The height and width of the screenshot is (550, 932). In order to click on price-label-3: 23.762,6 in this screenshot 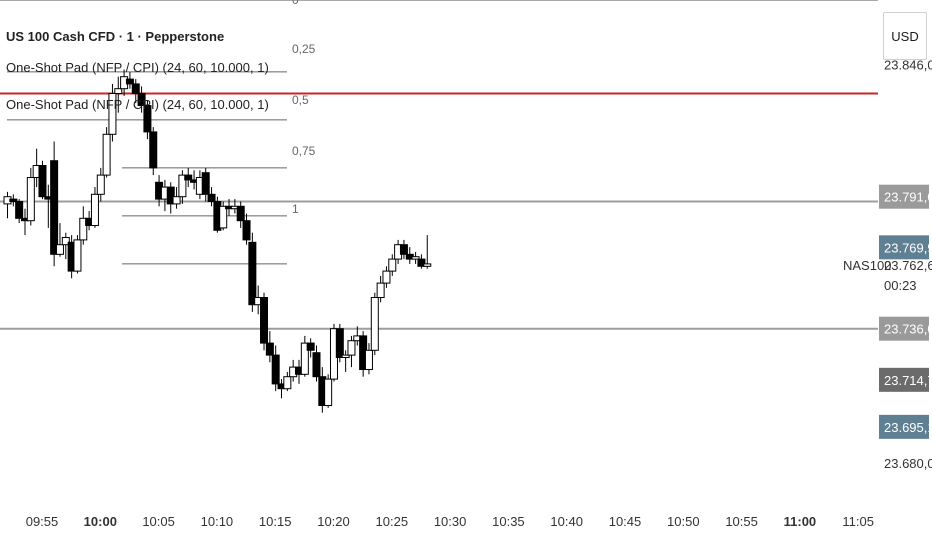, I will do `click(908, 265)`.